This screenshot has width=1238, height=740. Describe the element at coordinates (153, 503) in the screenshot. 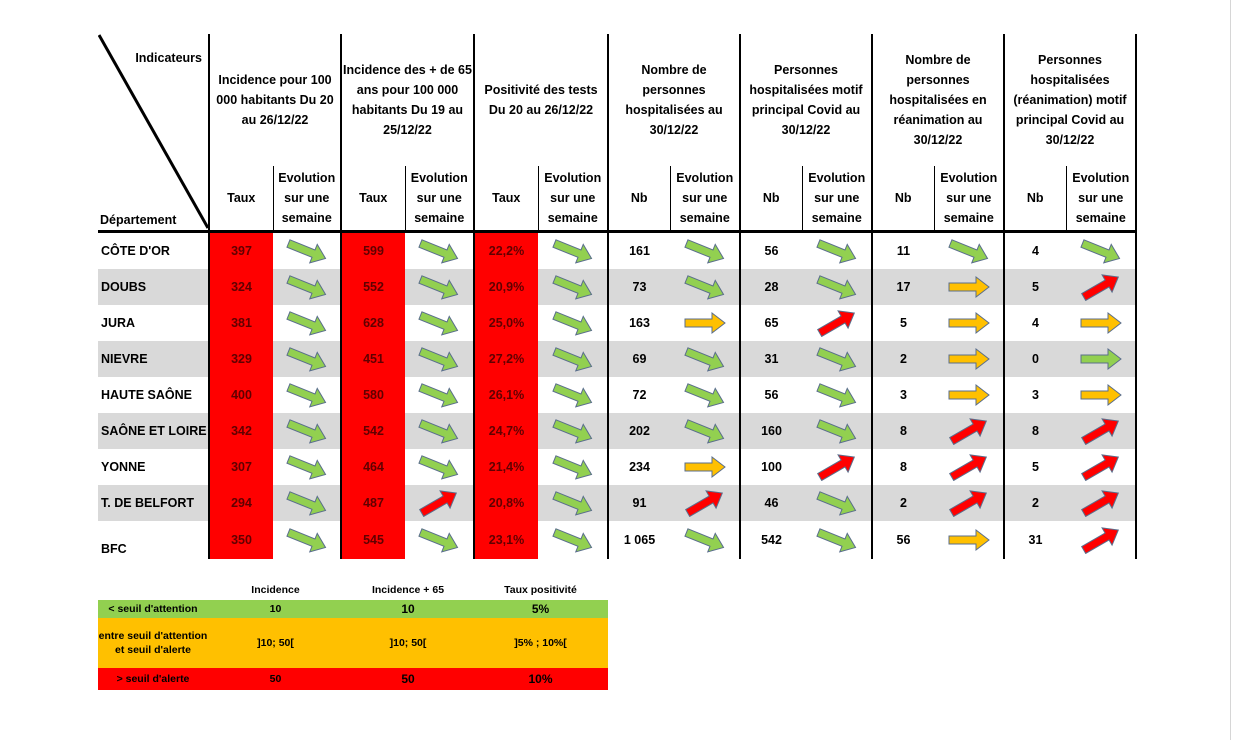

I see `department-name: T. DE BELFORT` at that location.